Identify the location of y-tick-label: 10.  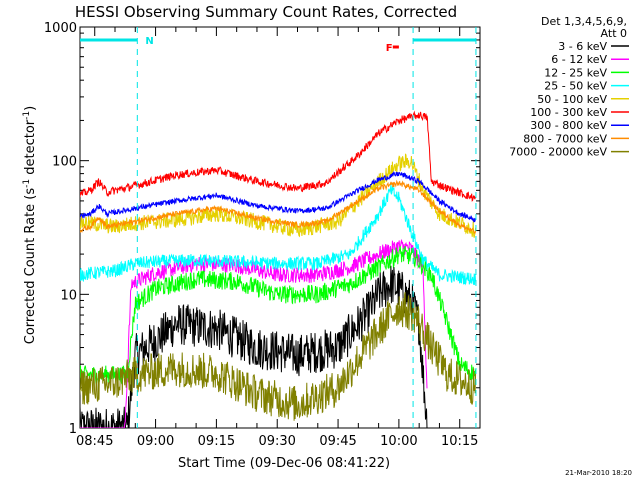
(68, 295).